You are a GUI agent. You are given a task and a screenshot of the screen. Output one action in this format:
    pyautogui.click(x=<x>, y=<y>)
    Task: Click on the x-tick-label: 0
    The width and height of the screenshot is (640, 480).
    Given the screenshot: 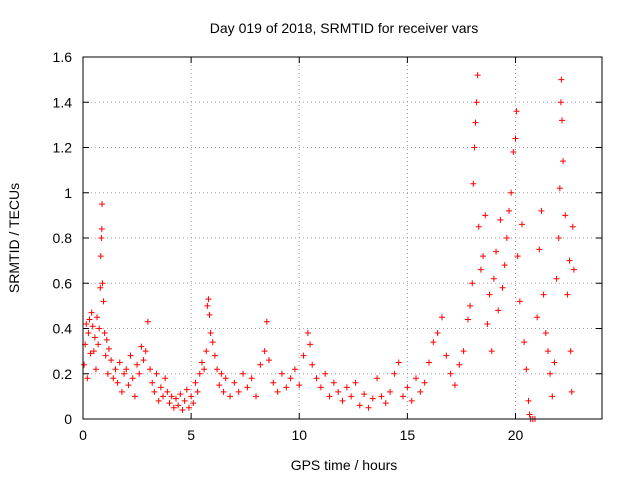 What is the action you would take?
    pyautogui.click(x=83, y=435)
    